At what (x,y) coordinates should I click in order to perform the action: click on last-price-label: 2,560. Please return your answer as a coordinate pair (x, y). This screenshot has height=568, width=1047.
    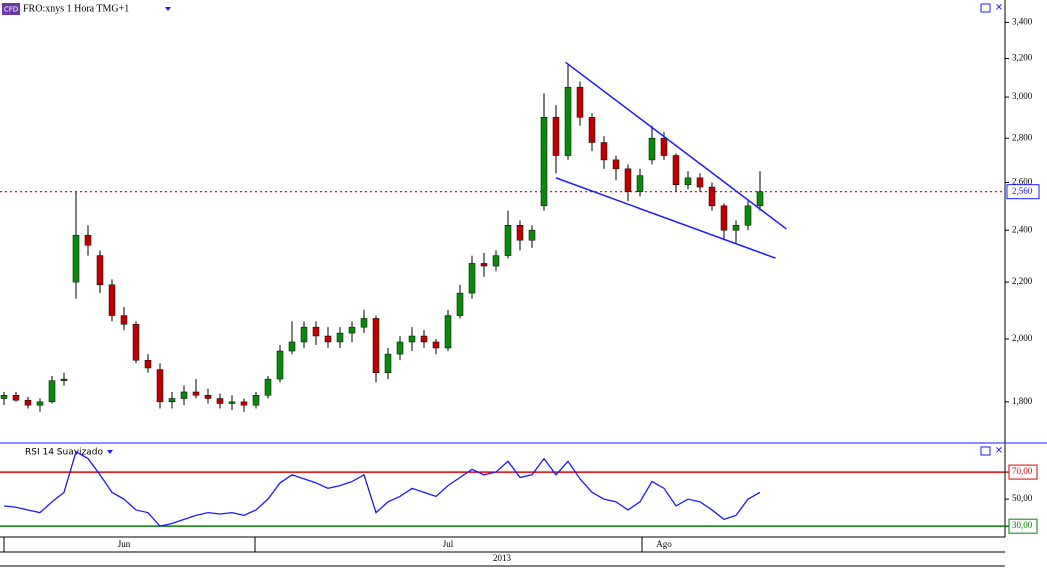
    Looking at the image, I should click on (1022, 191).